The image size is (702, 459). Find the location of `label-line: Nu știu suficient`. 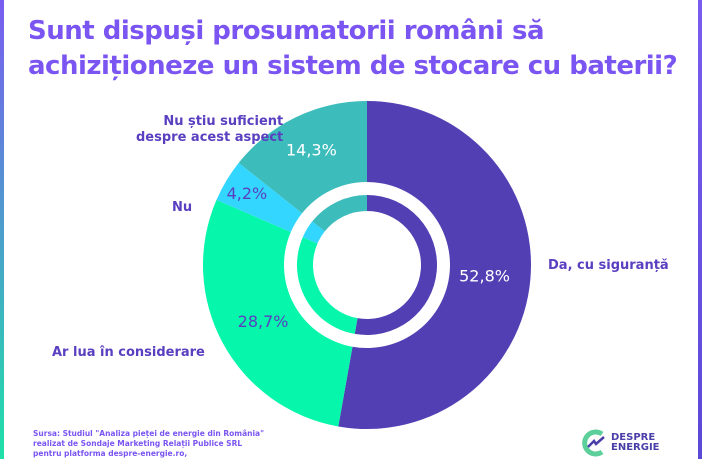

label-line: Nu știu suficient is located at coordinates (223, 121).